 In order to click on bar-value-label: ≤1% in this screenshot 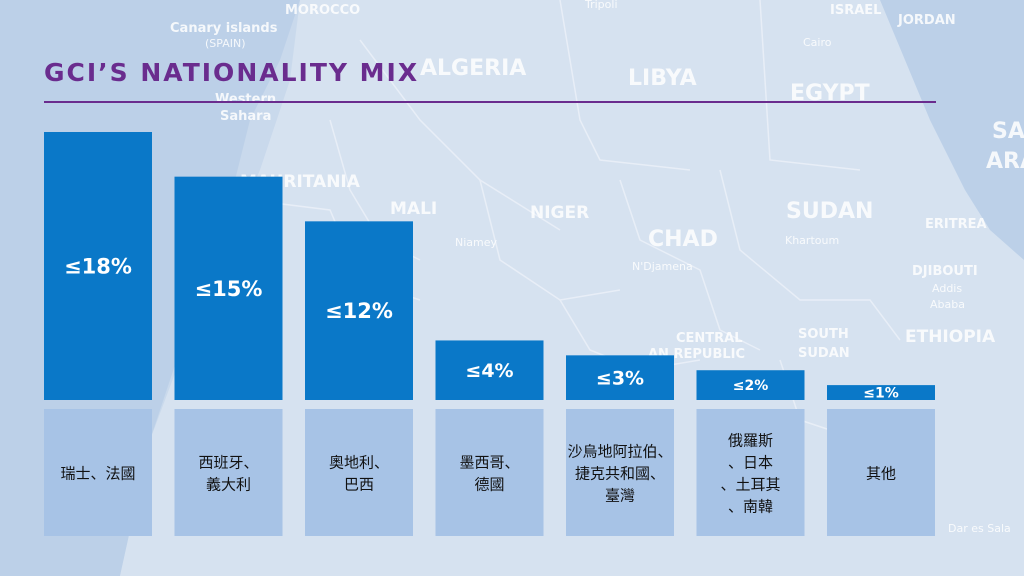, I will do `click(881, 394)`.